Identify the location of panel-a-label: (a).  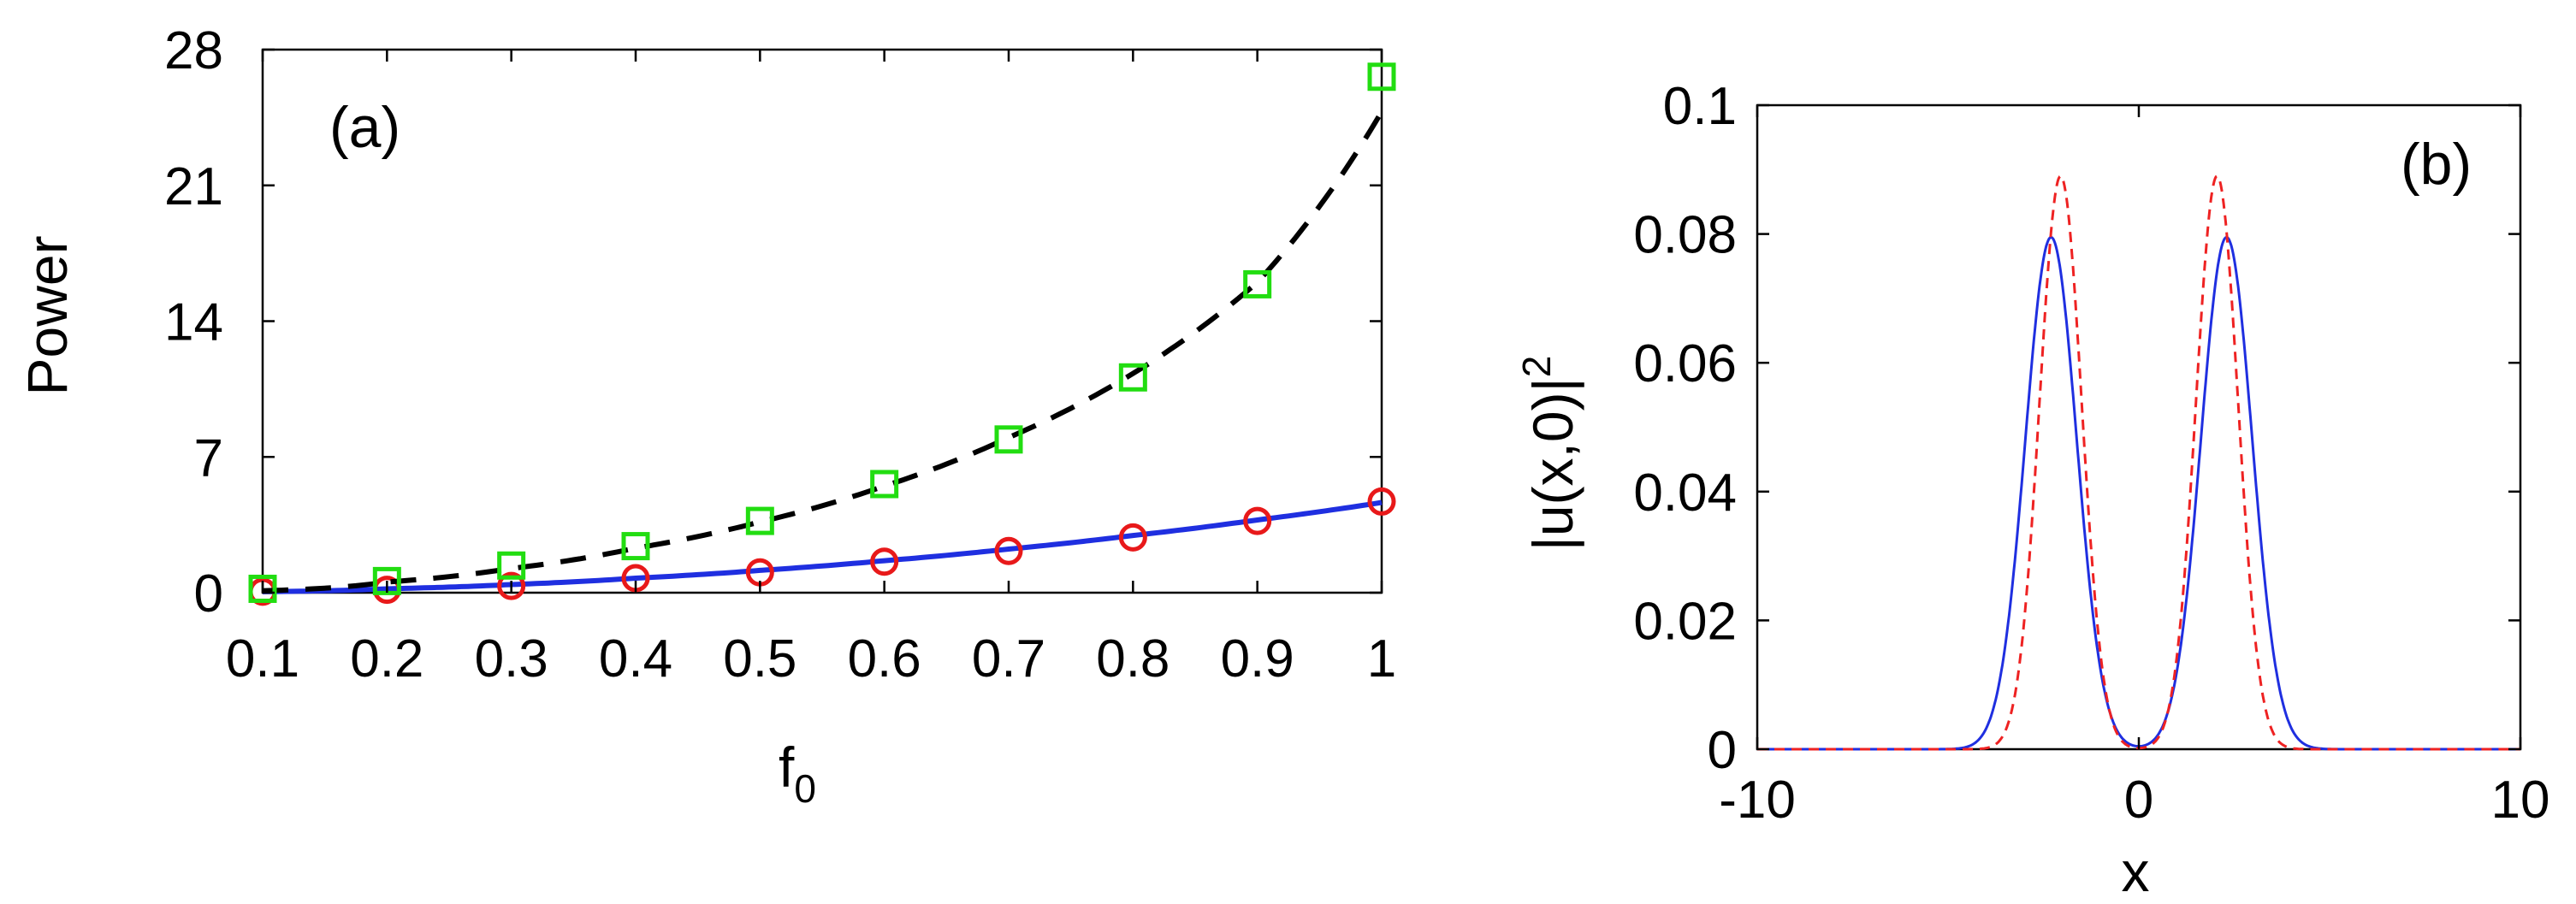
(365, 127).